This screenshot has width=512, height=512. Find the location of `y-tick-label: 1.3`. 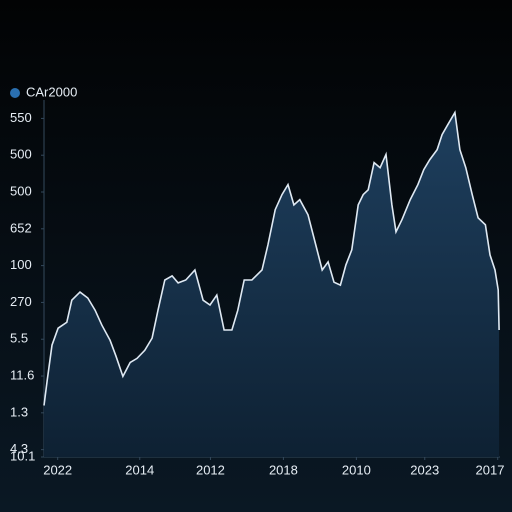

y-tick-label: 1.3 is located at coordinates (19, 411).